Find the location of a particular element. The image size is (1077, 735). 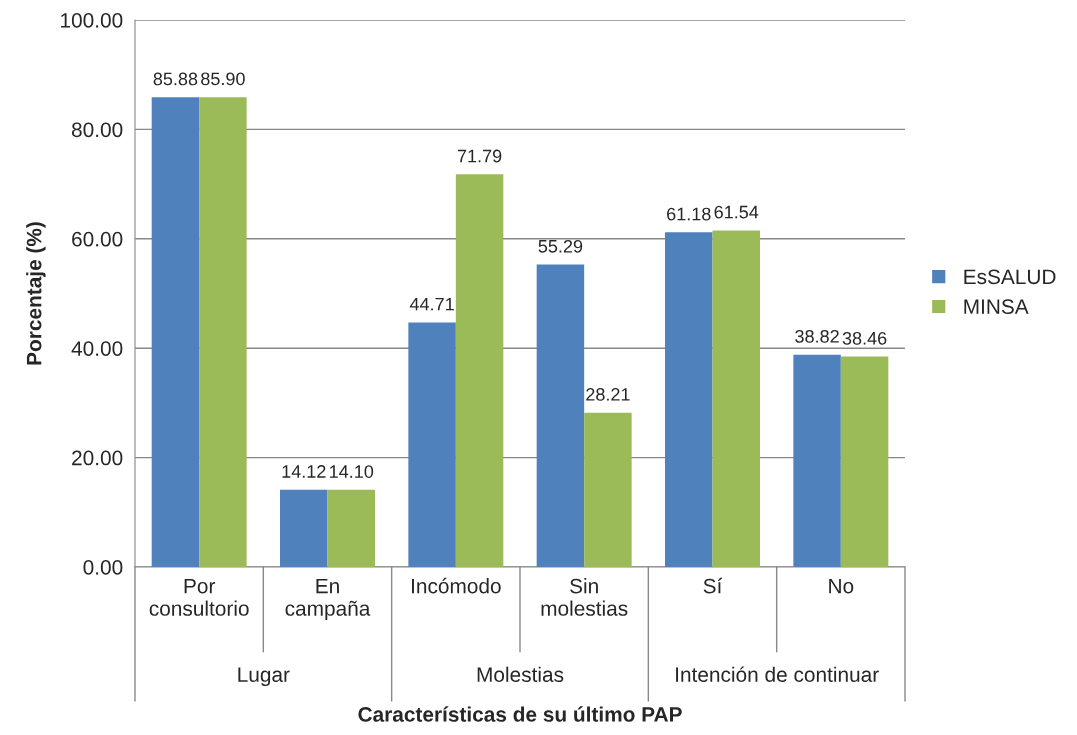

x-tick-label: Sí is located at coordinates (713, 585).